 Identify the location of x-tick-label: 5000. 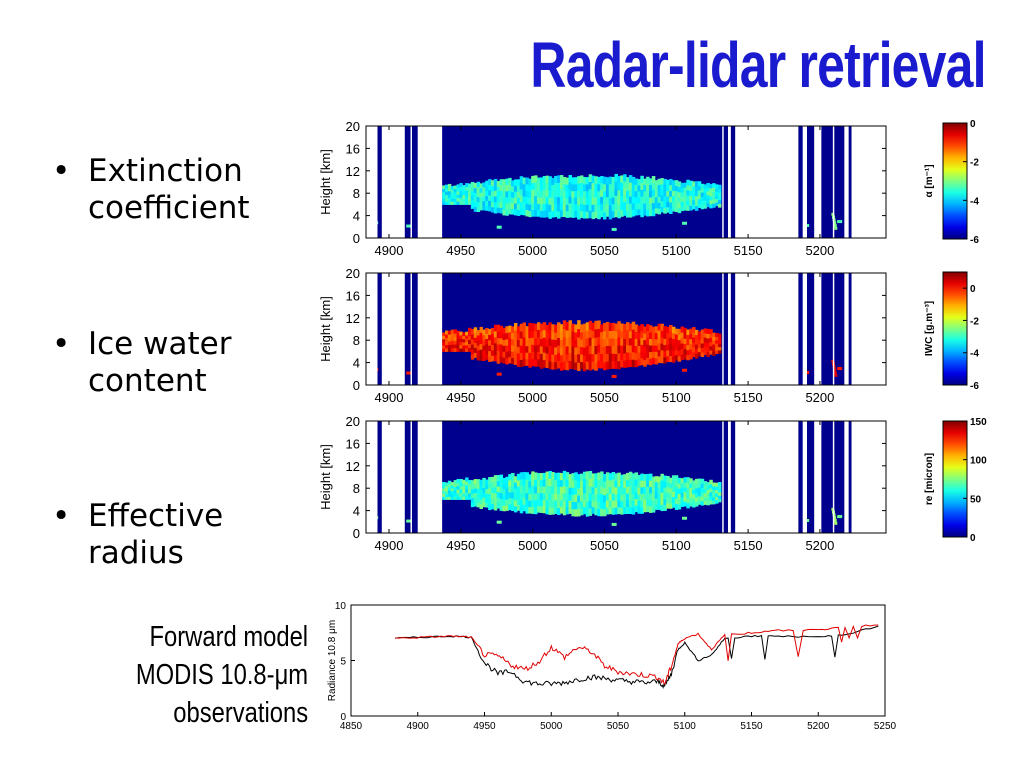
(551, 726).